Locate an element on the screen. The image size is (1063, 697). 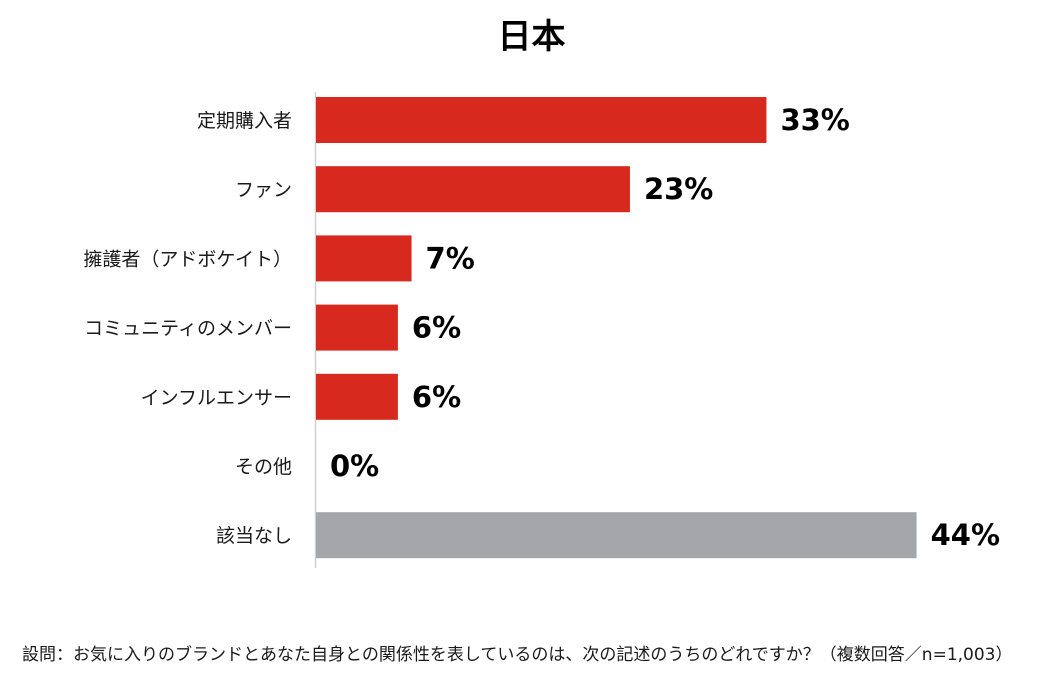
category-label-3: コミュニティのメンバー is located at coordinates (188, 329).